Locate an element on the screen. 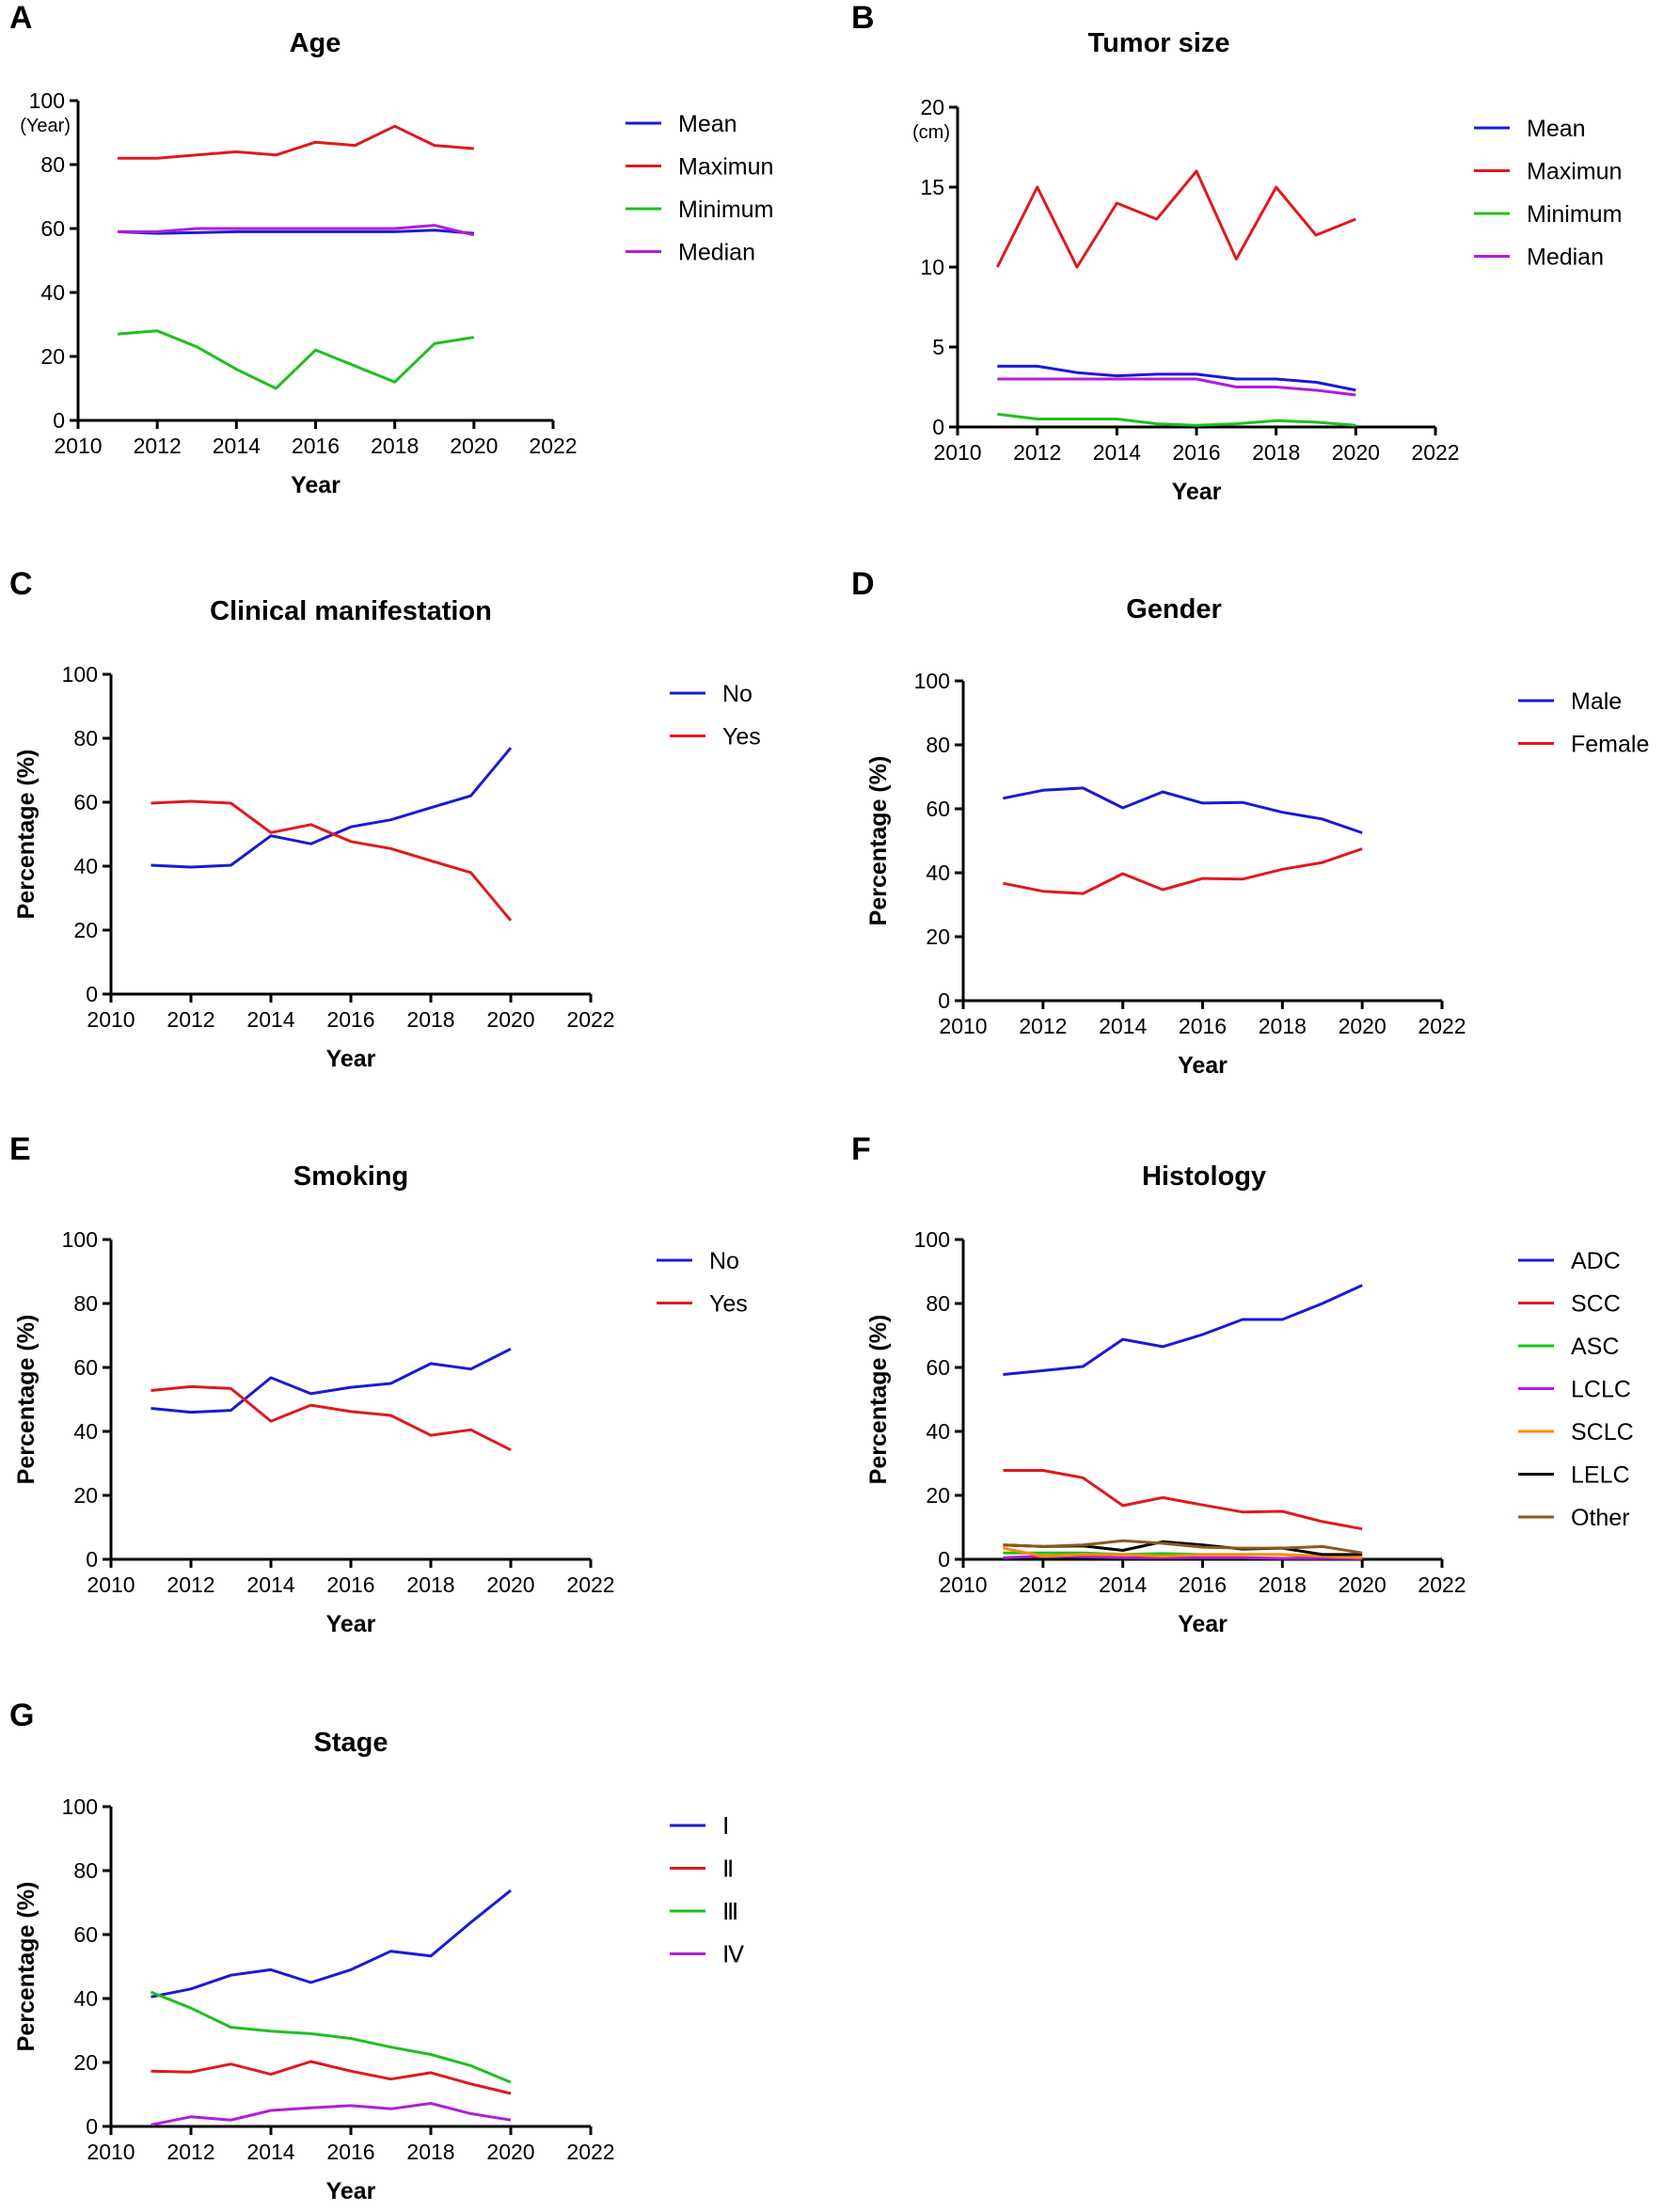  panel-letter: D is located at coordinates (863, 584).